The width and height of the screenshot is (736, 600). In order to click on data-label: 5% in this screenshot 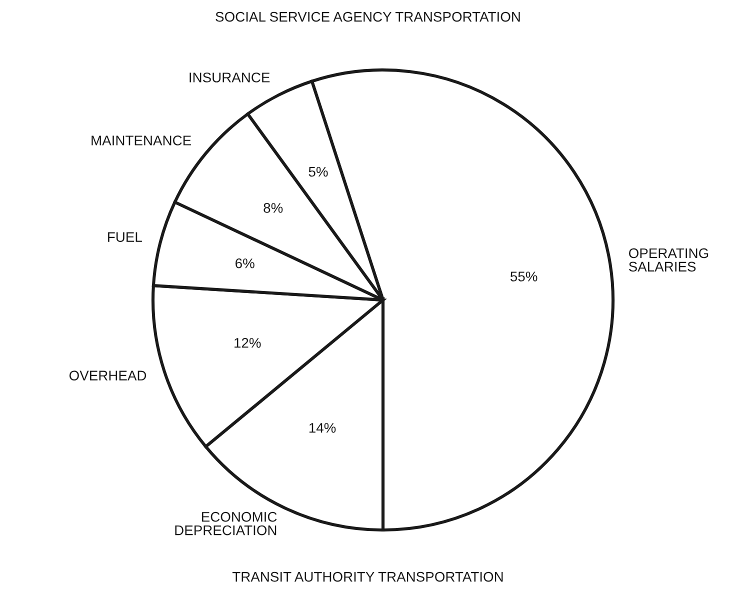, I will do `click(318, 171)`.